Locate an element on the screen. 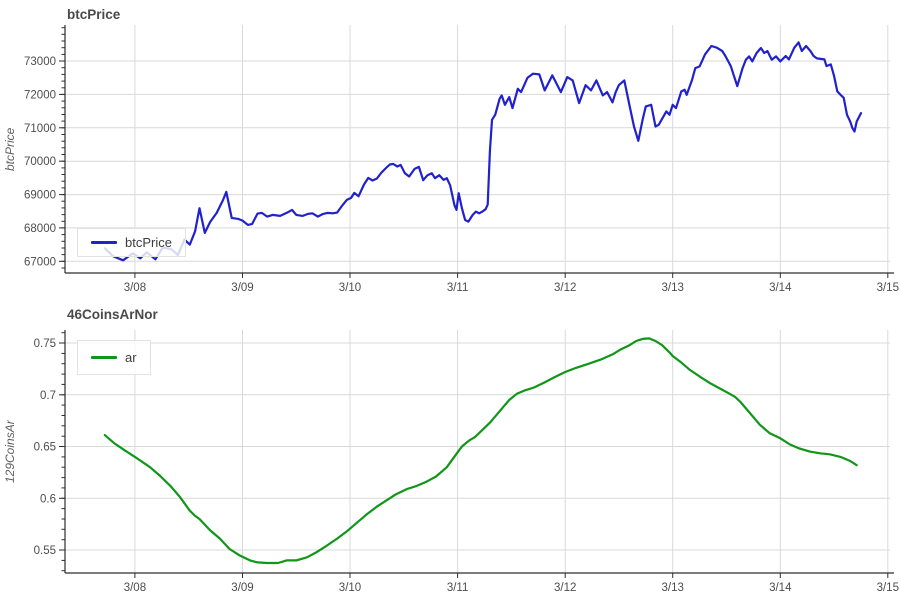 Image resolution: width=900 pixels, height=600 pixels. svg-text: 71000 is located at coordinates (40, 129).